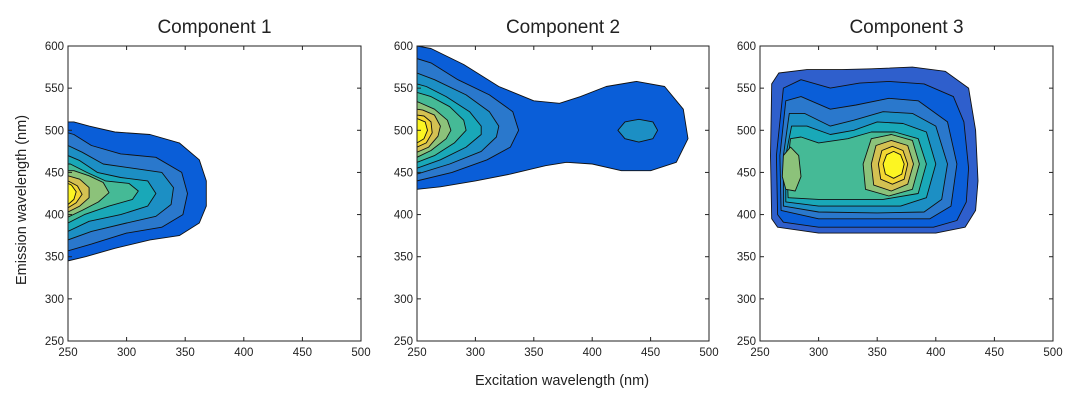 Image resolution: width=1070 pixels, height=394 pixels. What do you see at coordinates (563, 27) in the screenshot?
I see `chart-title: Component 2` at bounding box center [563, 27].